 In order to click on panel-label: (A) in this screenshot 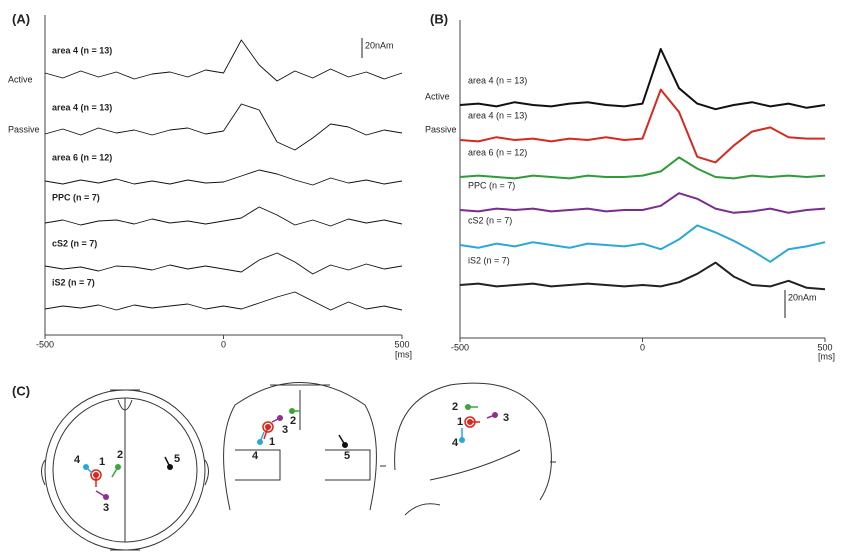, I will do `click(21, 18)`.